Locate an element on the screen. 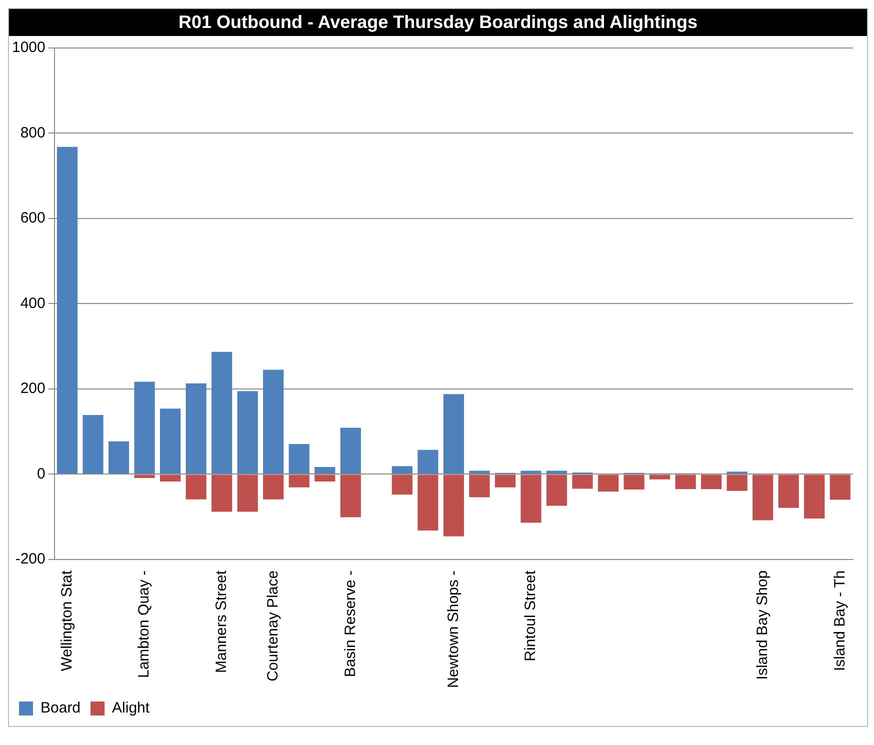  chart-title: R01 Outbound - Average Thursday Boardings and Alightings is located at coordinates (438, 22).